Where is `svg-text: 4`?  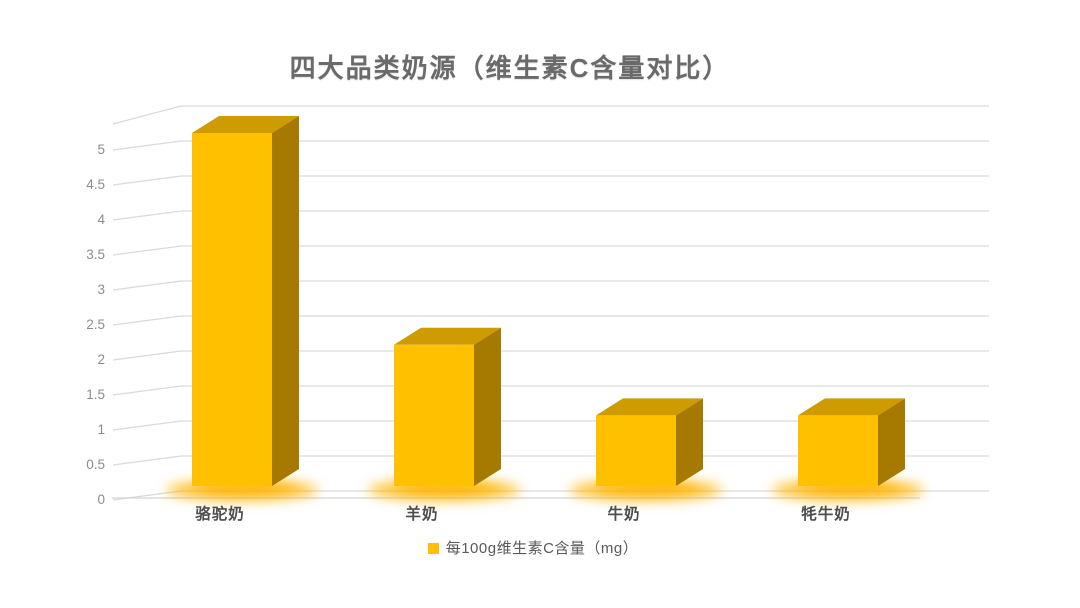 svg-text: 4 is located at coordinates (101, 219).